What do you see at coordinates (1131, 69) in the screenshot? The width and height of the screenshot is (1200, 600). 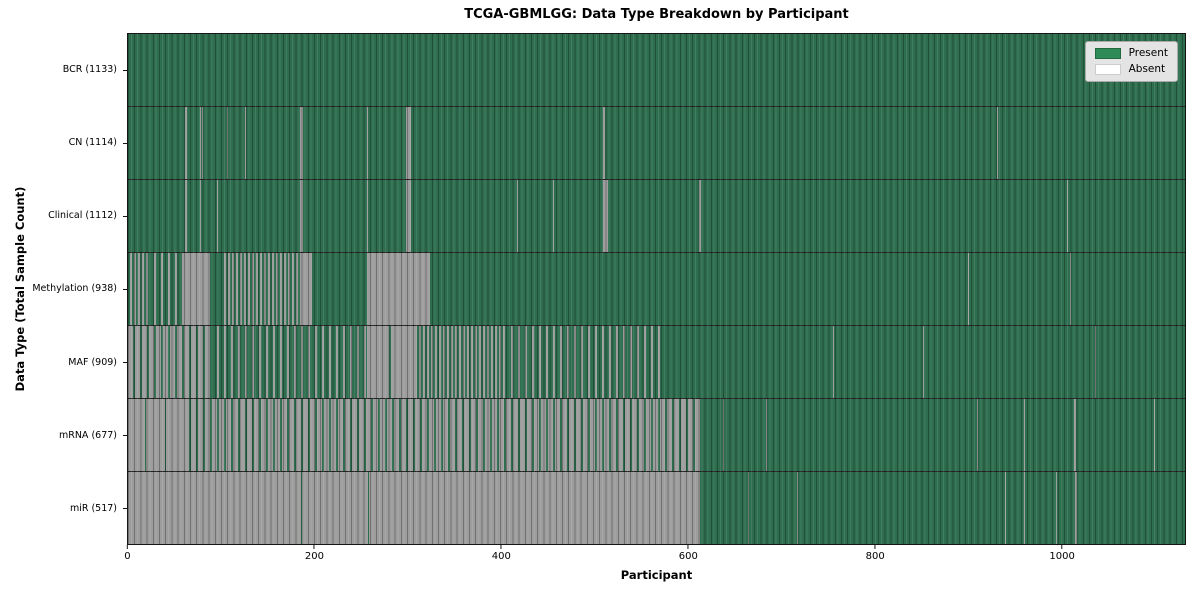 I see `legend-entry-absent: Absent` at bounding box center [1131, 69].